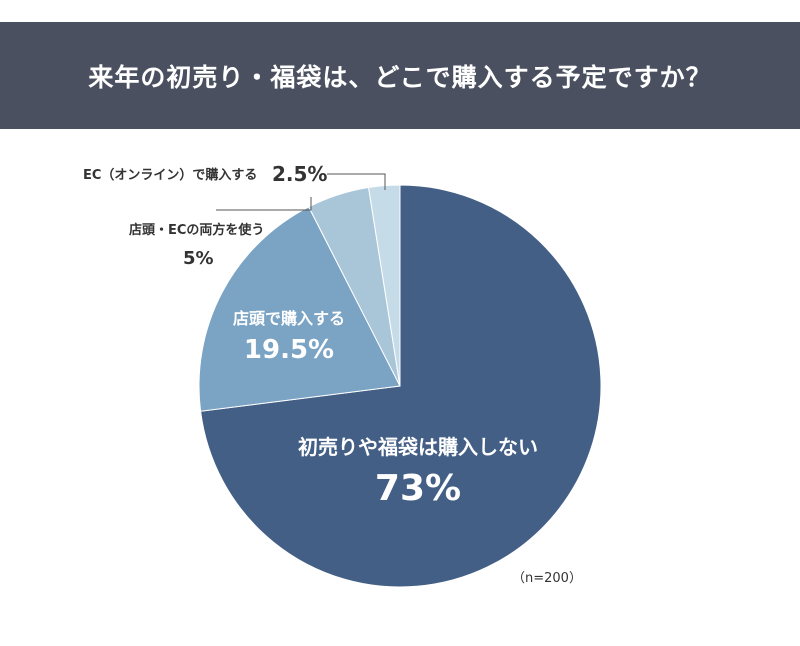  Describe the element at coordinates (299, 174) in the screenshot. I see `slice-value-ec: 2.5%` at that location.